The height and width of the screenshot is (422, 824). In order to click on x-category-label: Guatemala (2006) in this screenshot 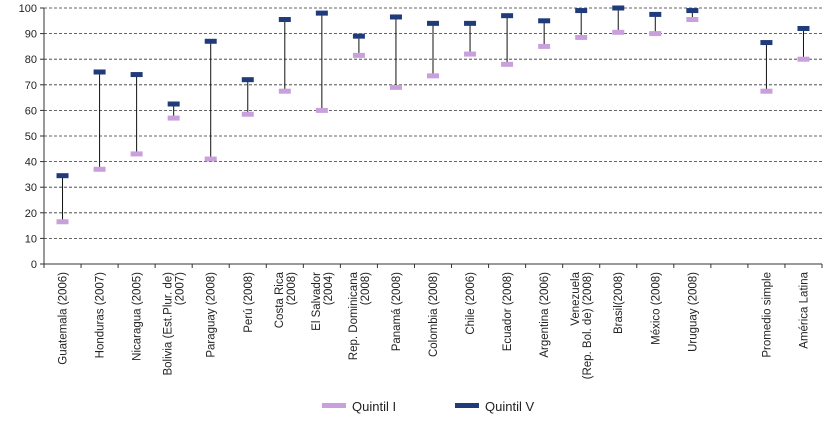, I will do `click(64, 318)`.